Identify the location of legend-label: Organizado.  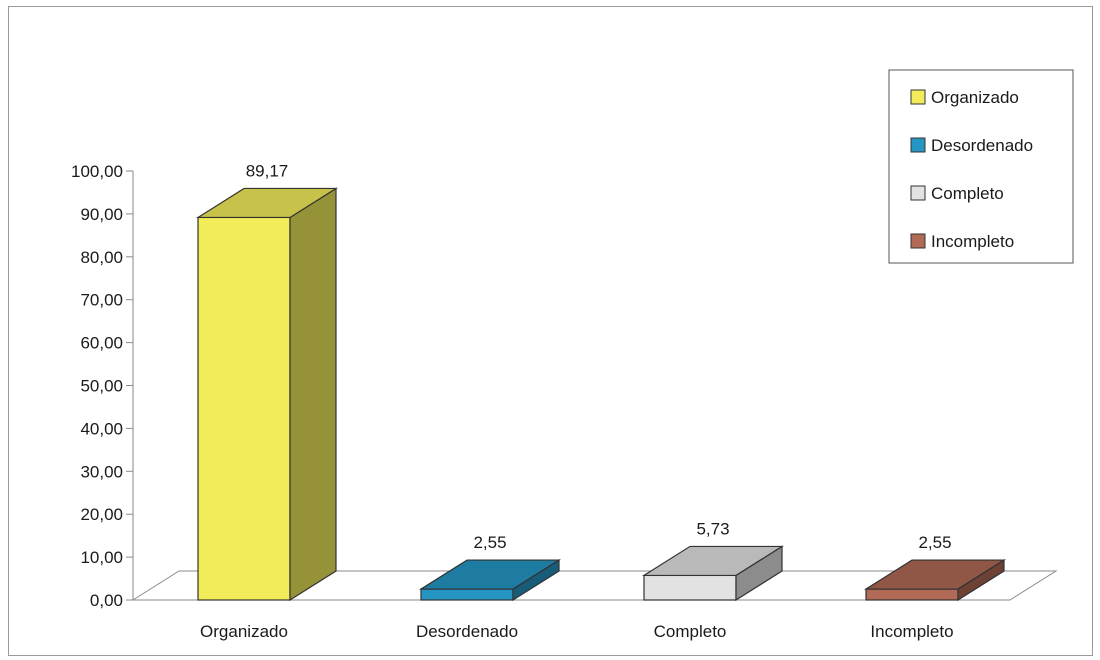
(975, 97).